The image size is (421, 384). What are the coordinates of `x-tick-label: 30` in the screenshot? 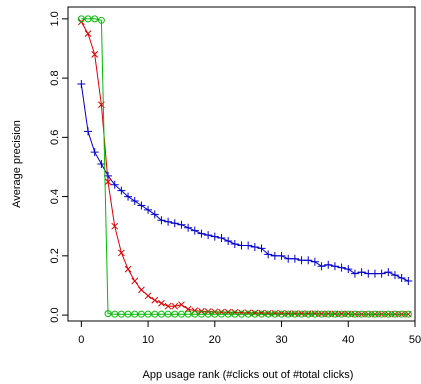 It's located at (281, 340).